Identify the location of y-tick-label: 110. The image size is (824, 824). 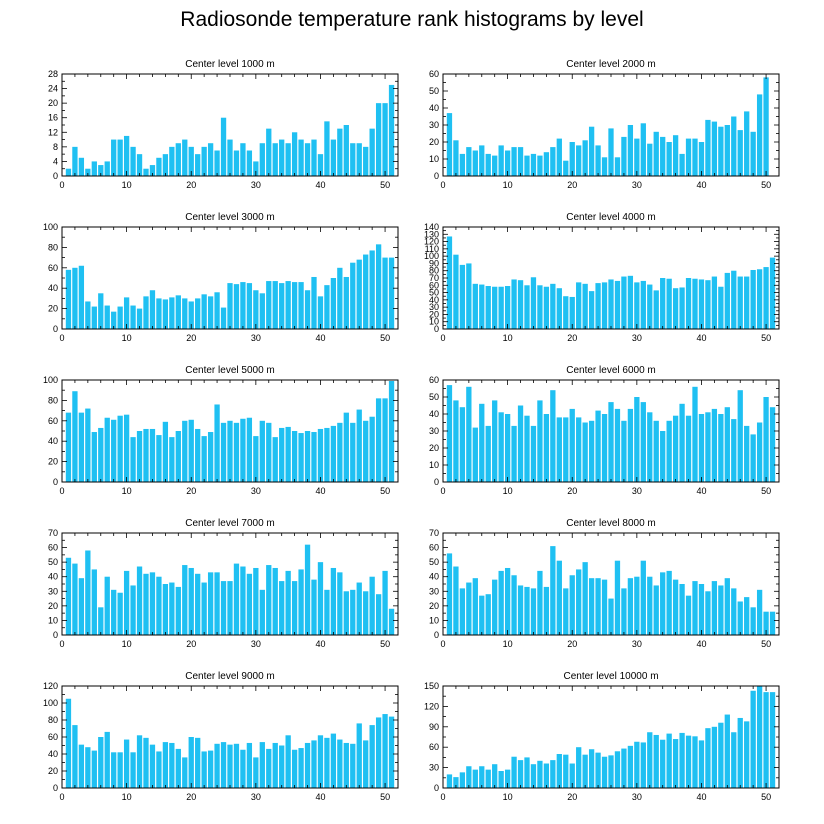
(432, 249).